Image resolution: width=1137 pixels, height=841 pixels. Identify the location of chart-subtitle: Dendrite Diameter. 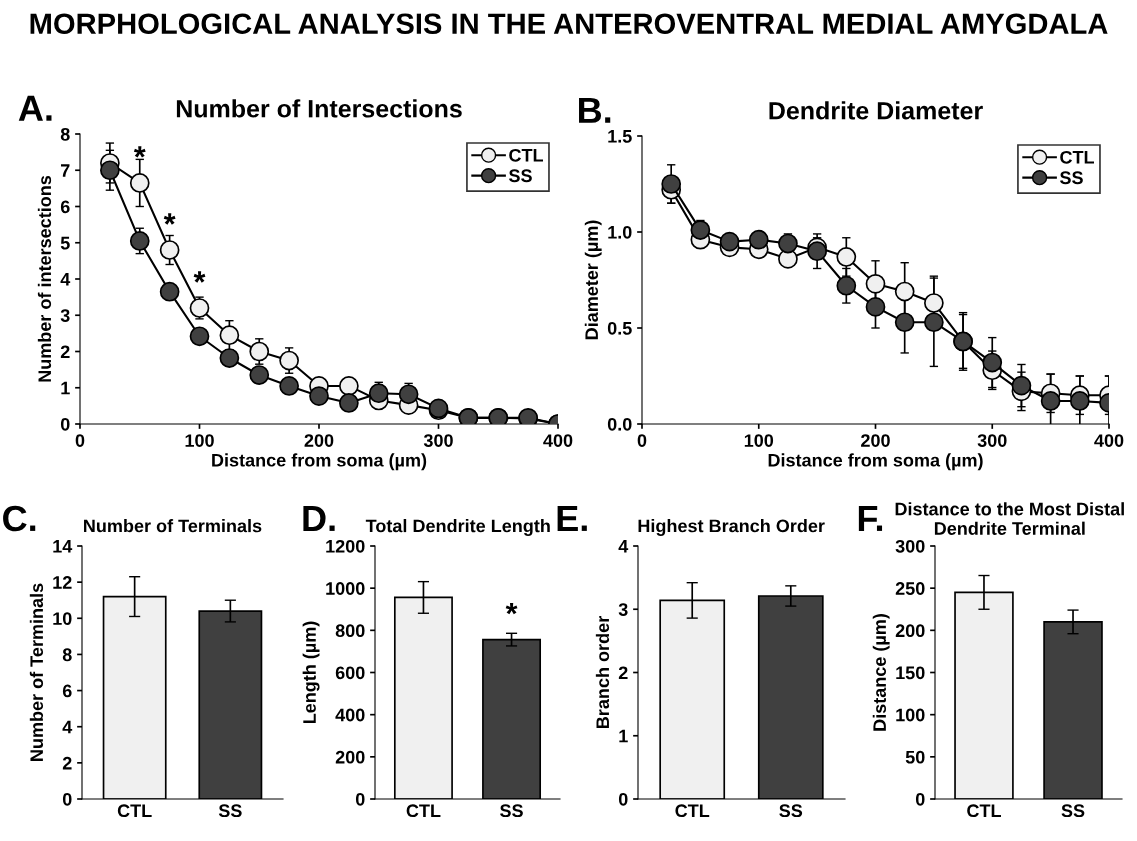
(876, 110).